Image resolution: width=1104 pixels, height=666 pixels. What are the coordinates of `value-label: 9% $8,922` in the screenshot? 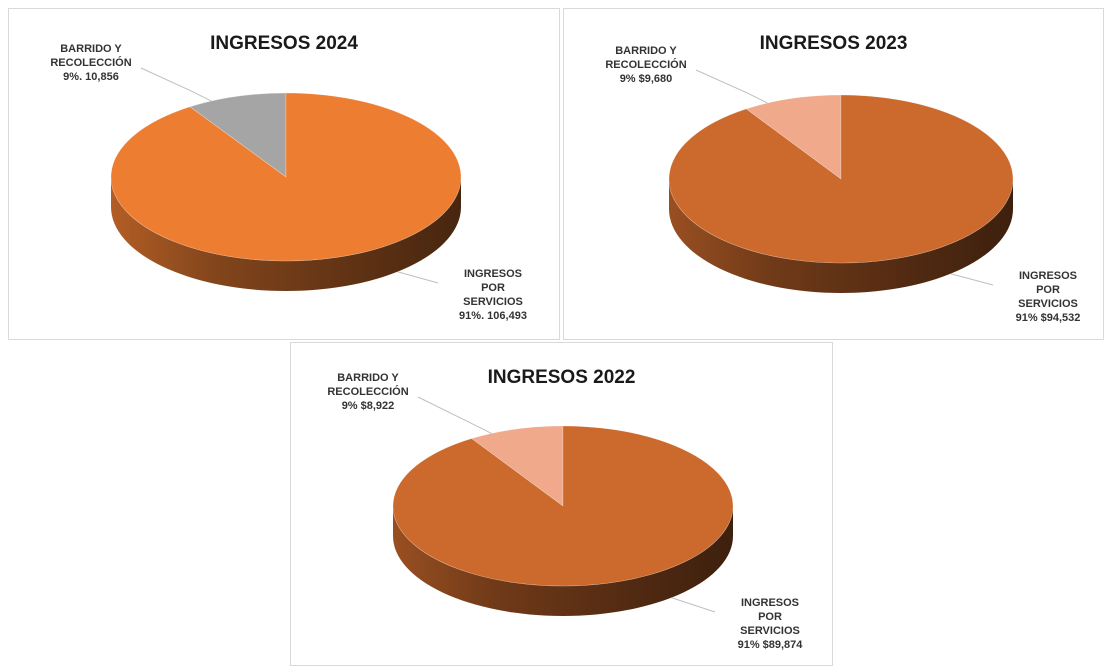 It's located at (368, 406).